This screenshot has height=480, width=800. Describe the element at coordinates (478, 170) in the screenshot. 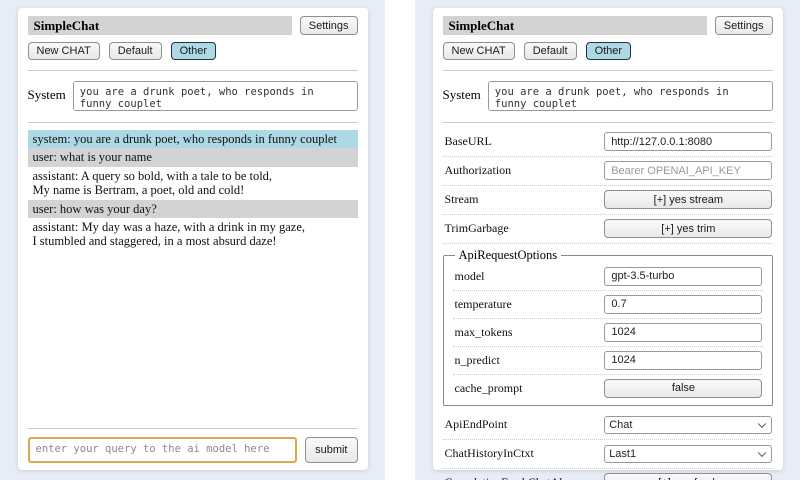

I see `setting-label-authorization: Authorization` at that location.